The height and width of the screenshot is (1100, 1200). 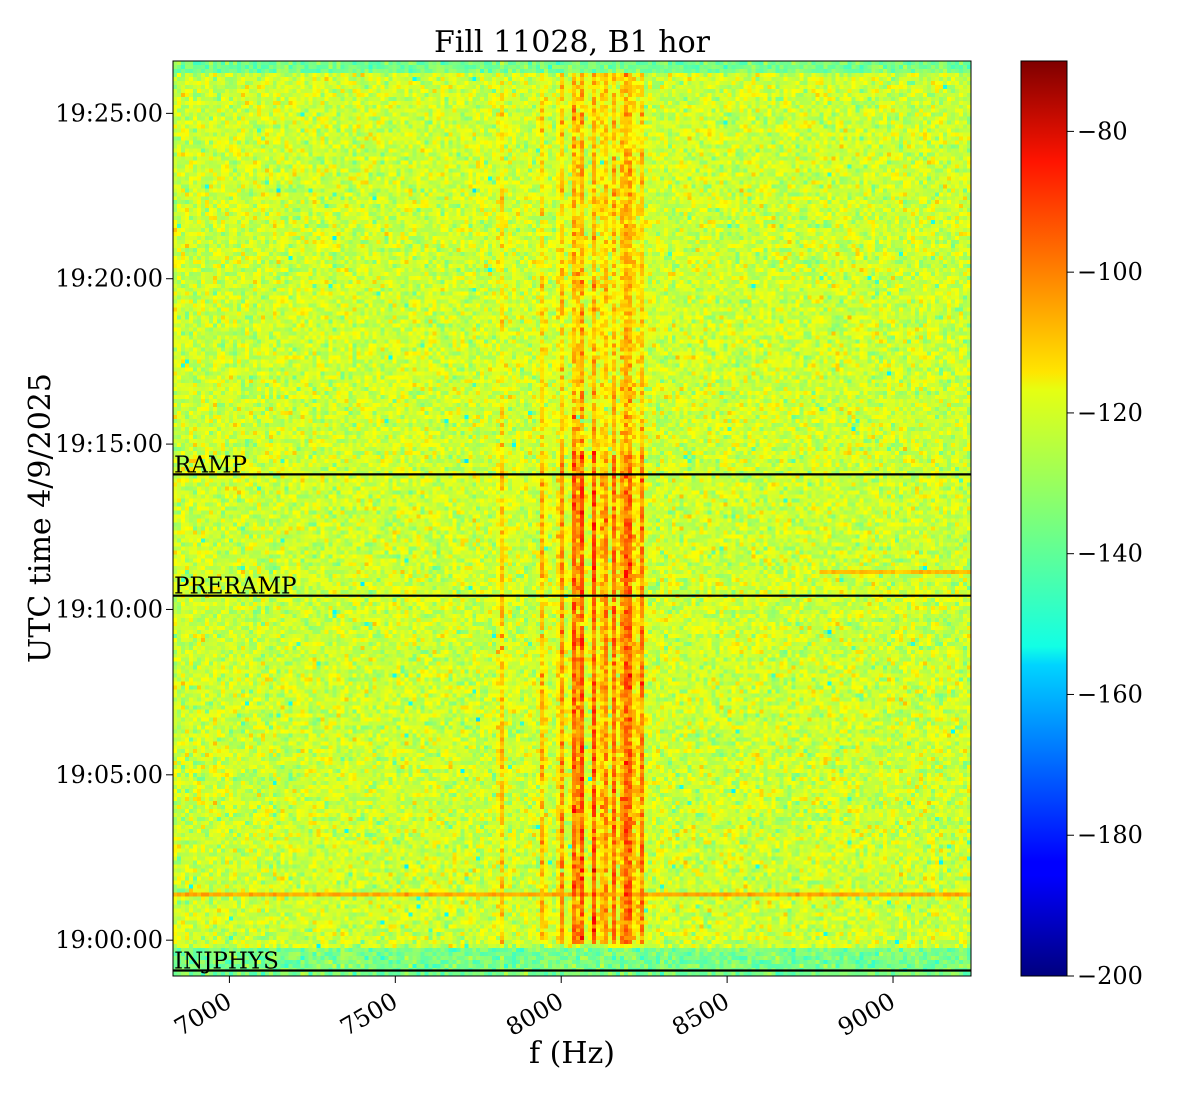 I want to click on x-tick-label: 7000, so click(x=203, y=1014).